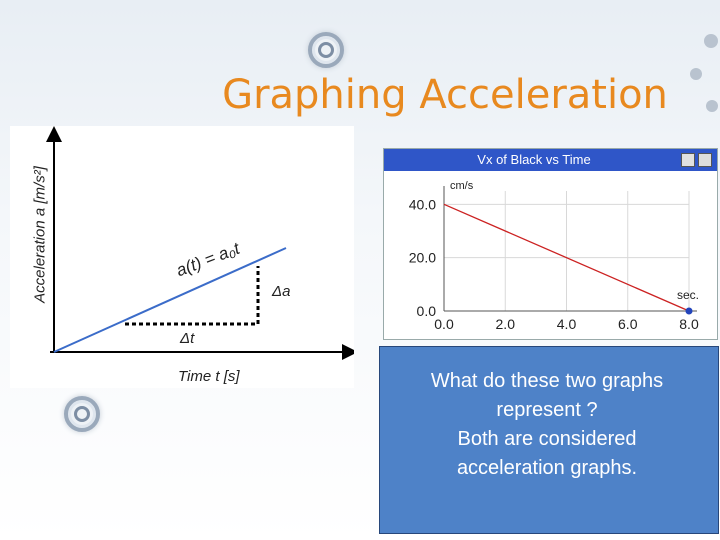 The image size is (720, 540). Describe the element at coordinates (567, 324) in the screenshot. I see `x-tick-label: 4.0` at that location.